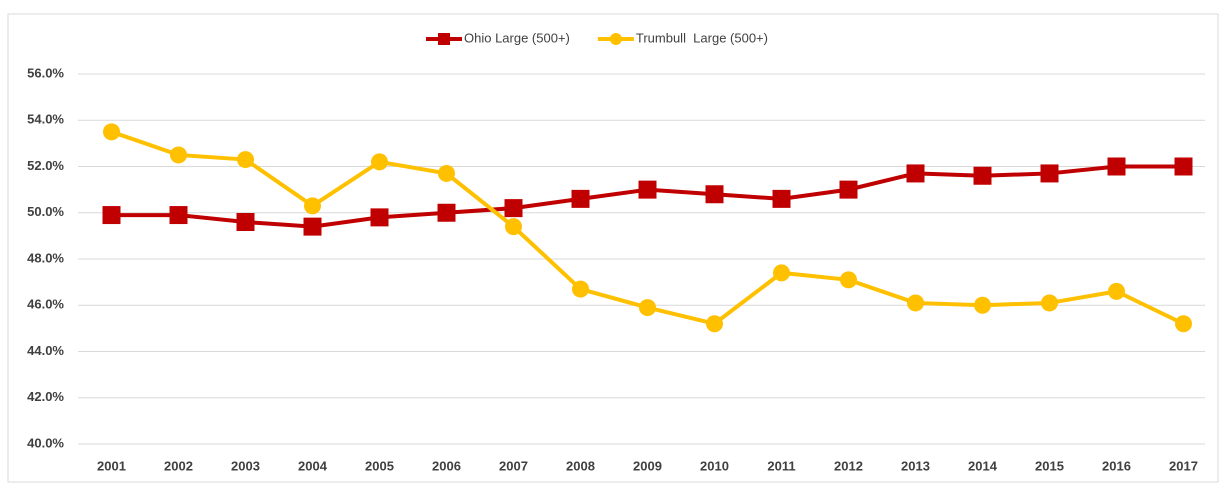 The width and height of the screenshot is (1227, 488). What do you see at coordinates (45, 165) in the screenshot?
I see `y-tick-label: 52.0%` at bounding box center [45, 165].